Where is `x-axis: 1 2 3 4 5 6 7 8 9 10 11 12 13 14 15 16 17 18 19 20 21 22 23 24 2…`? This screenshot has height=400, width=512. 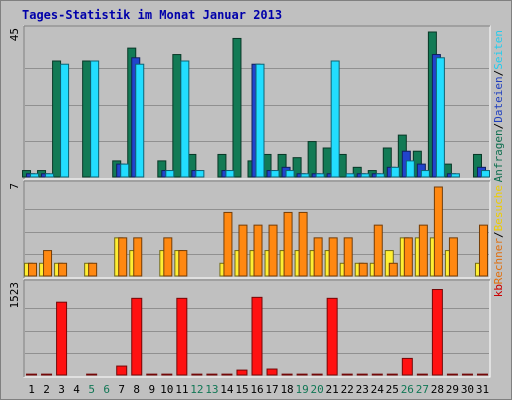 x-axis: 1 2 3 4 5 6 7 8 9 10 11 12 13 14 15 16 17 18 19 20 21 22 23 24 2… is located at coordinates (258, 389).